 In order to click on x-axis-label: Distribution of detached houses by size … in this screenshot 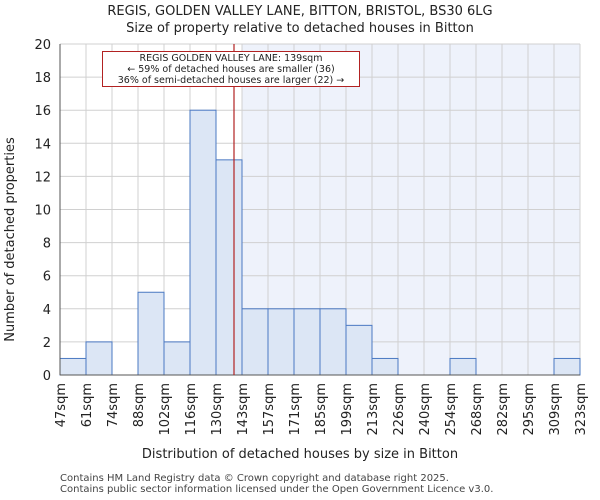, I will do `click(300, 454)`.